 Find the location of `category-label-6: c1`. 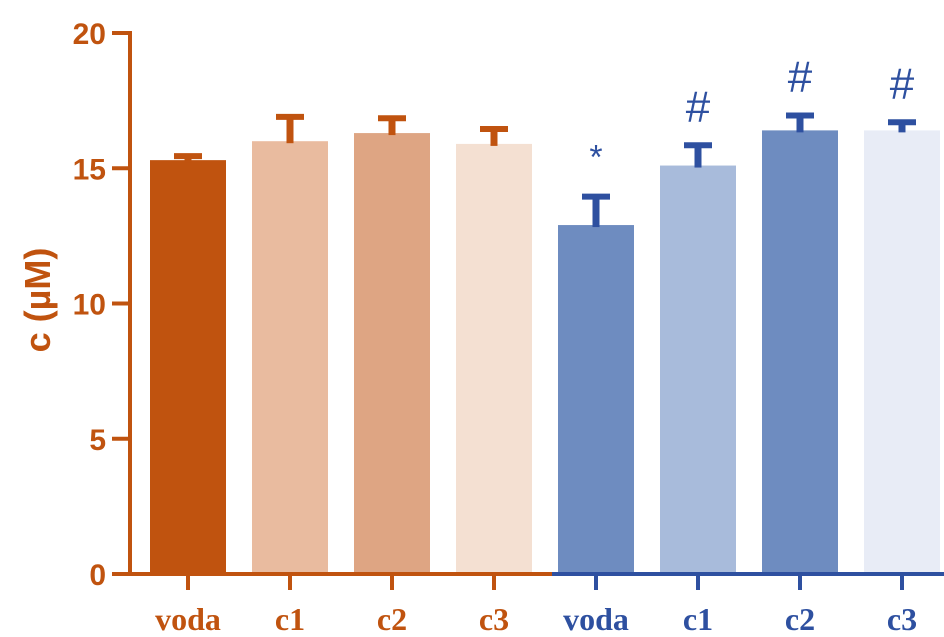

category-label-6: c1 is located at coordinates (698, 619).